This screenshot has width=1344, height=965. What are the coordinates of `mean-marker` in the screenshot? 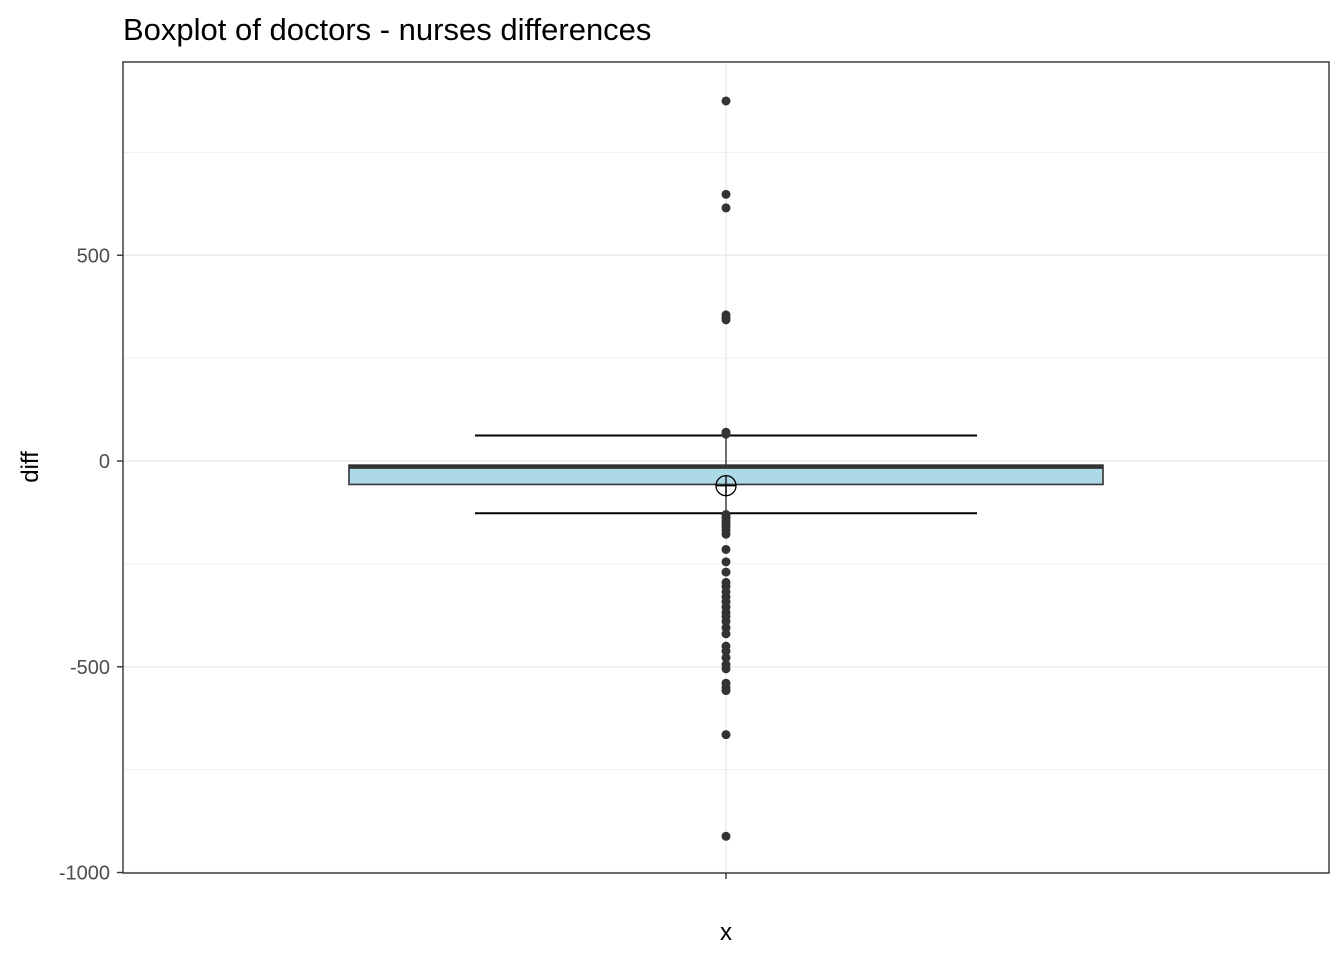 It's located at (726, 486).